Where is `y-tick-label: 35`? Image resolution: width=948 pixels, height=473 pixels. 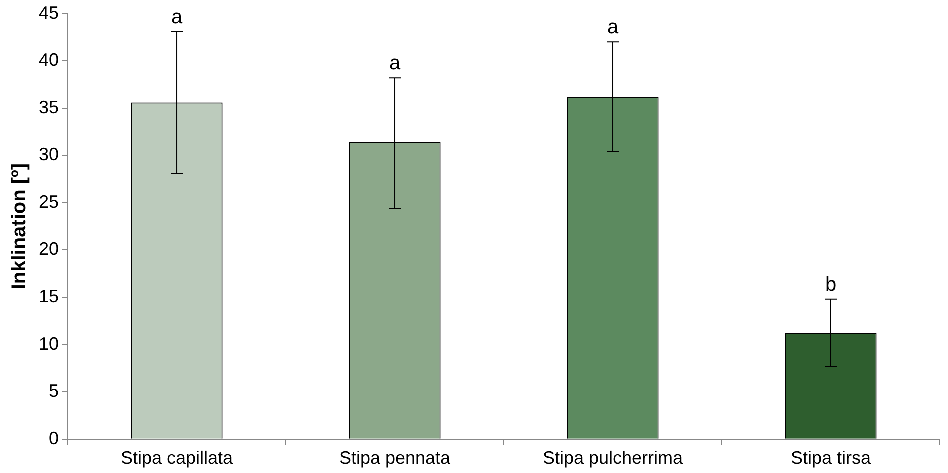 y-tick-label: 35 is located at coordinates (49, 107).